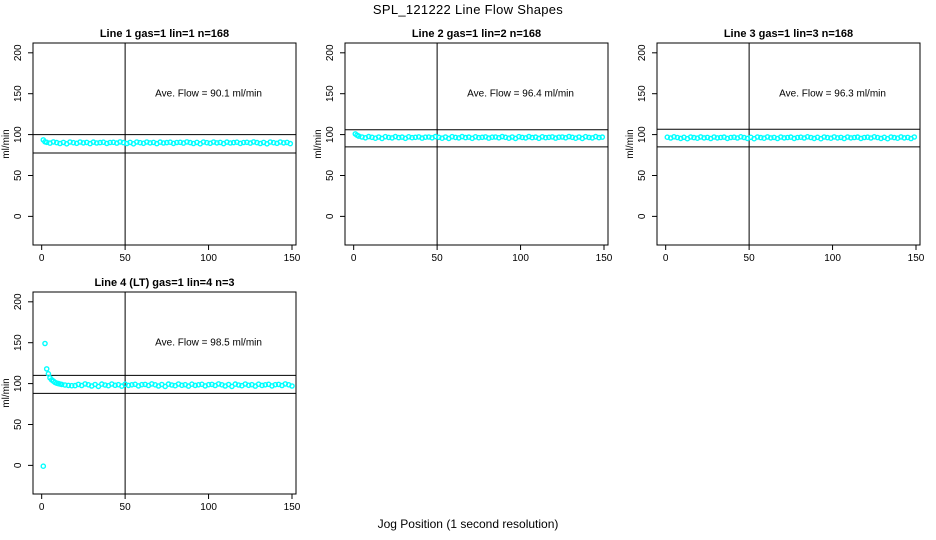 The width and height of the screenshot is (936, 540). Describe the element at coordinates (468, 9) in the screenshot. I see `figure-title: SPL_121222 Line Flow Shapes` at that location.